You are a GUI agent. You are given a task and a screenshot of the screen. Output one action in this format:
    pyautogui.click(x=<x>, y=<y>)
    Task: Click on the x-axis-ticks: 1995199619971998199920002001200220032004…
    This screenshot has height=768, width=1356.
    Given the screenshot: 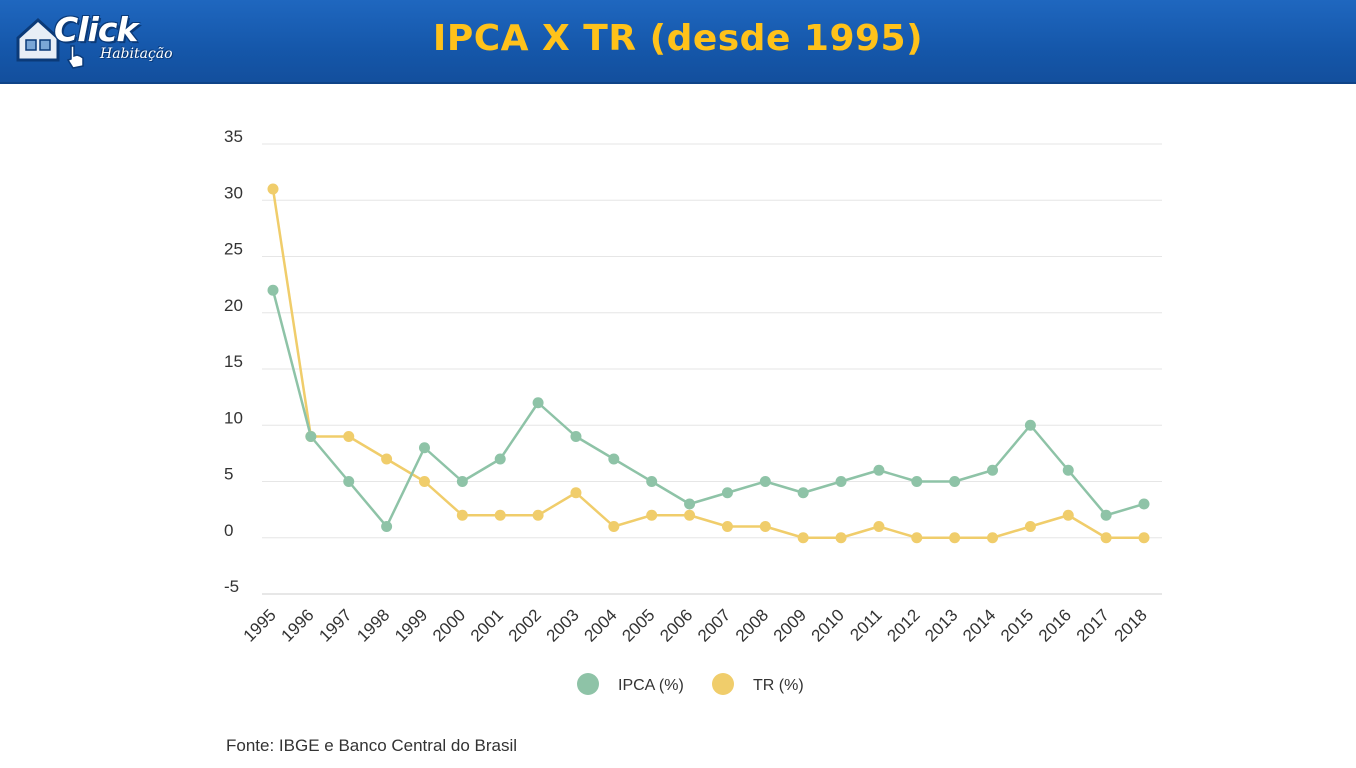 What is the action you would take?
    pyautogui.click(x=695, y=625)
    